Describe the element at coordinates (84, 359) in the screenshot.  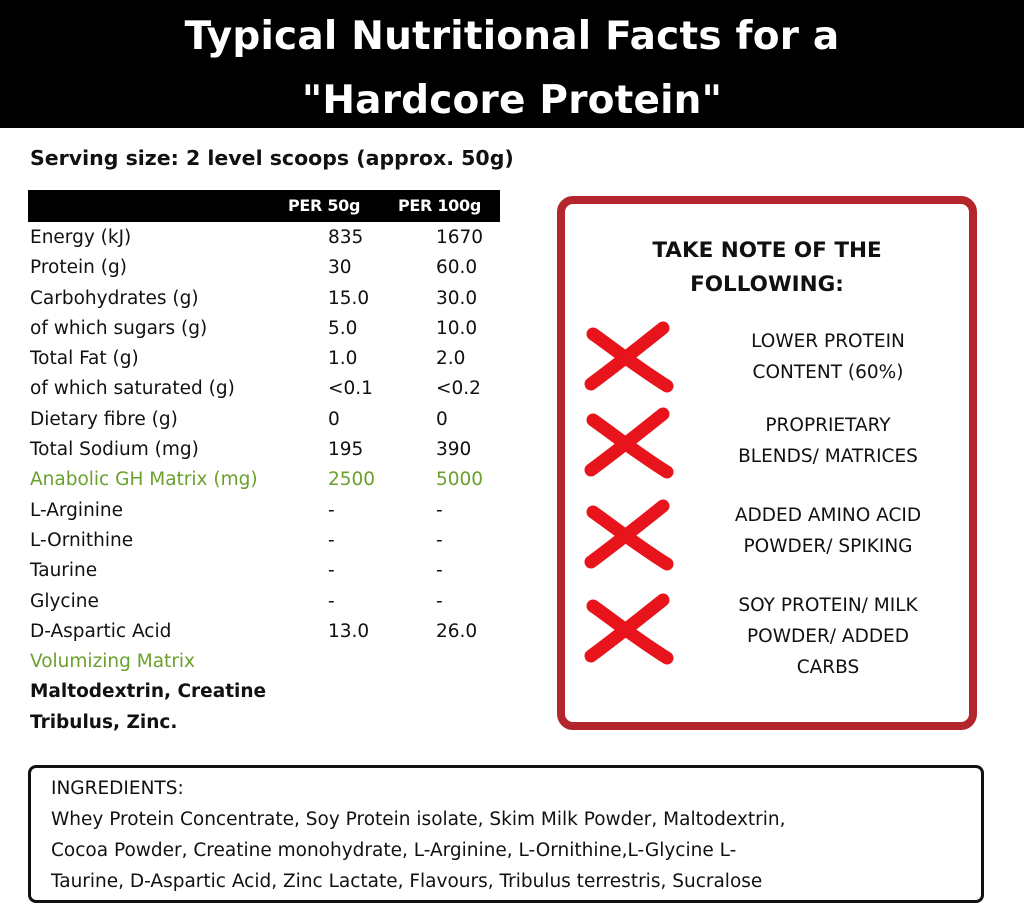
I see `nutrient-name: Total Fat (g)` at that location.